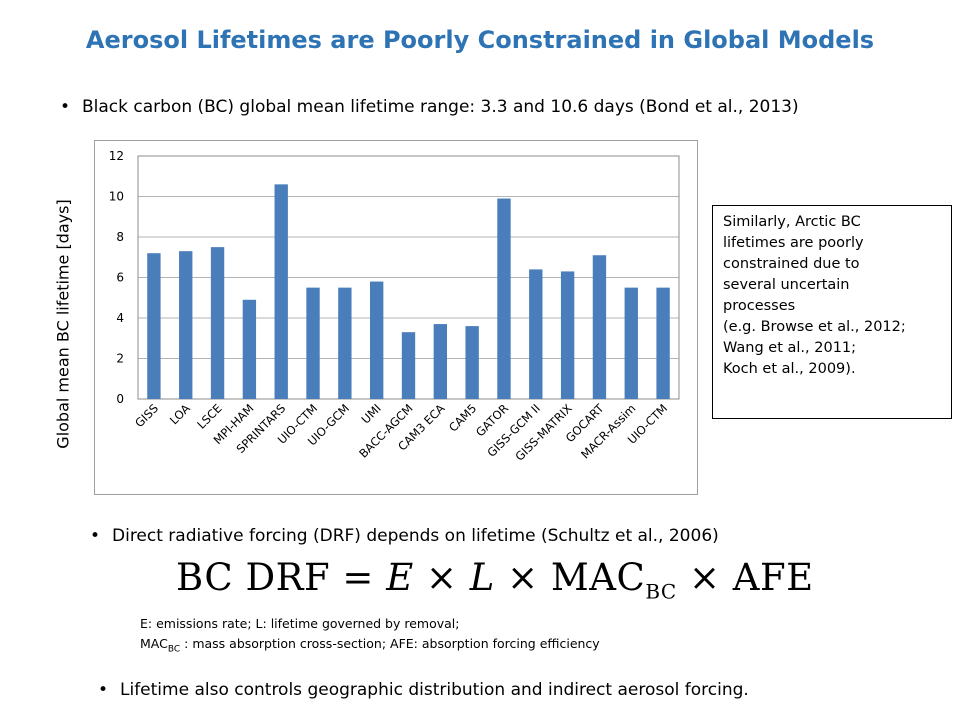  Describe the element at coordinates (786, 285) in the screenshot. I see `note-line: several uncertain` at that location.